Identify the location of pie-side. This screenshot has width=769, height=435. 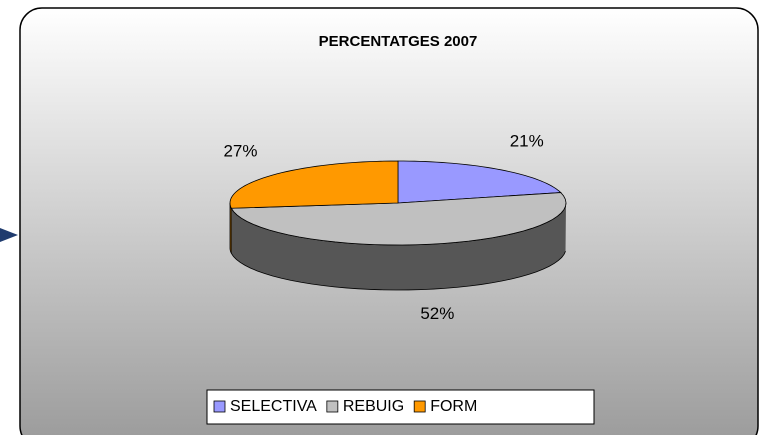
(230, 228).